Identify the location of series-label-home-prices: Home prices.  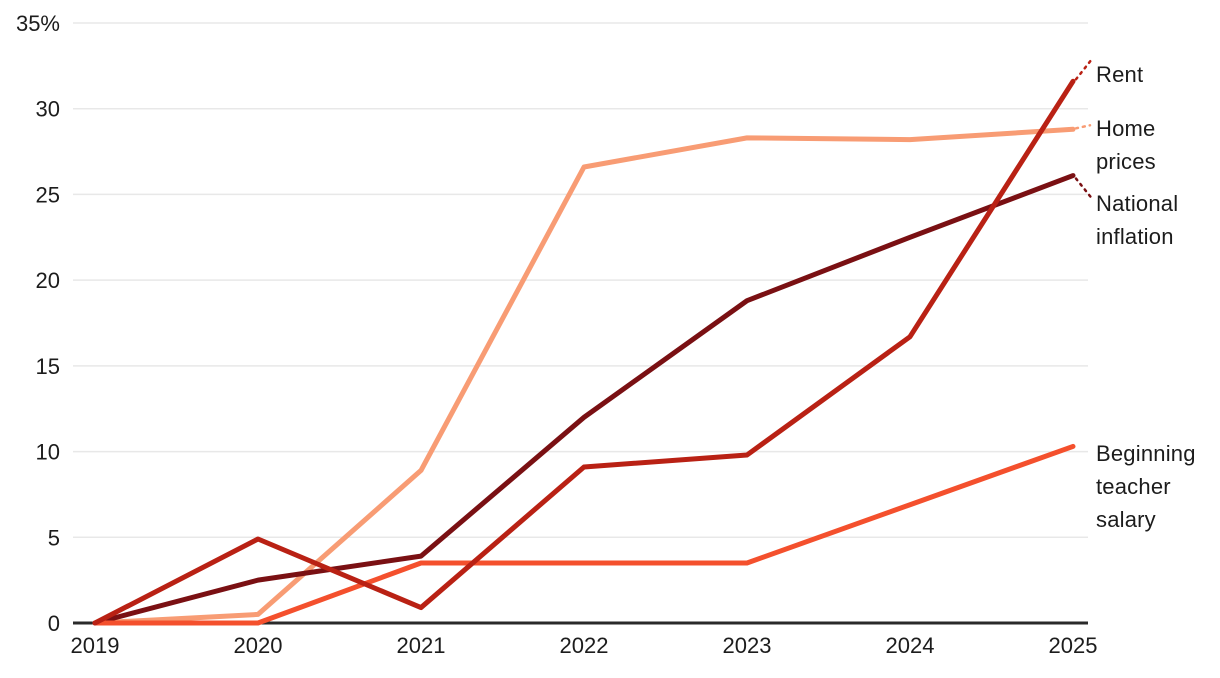
(1126, 145).